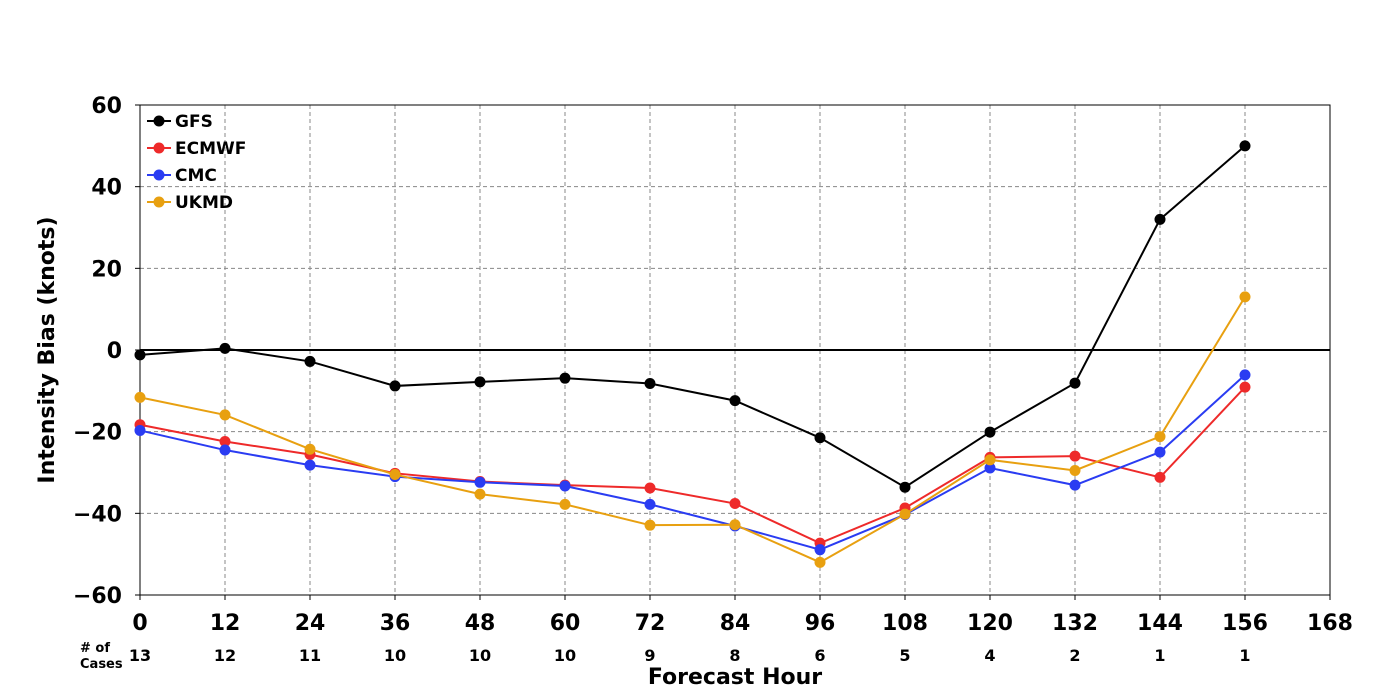 Image resolution: width=1400 pixels, height=700 pixels. Describe the element at coordinates (47, 349) in the screenshot. I see `y-axis-title: Intensity Bias (knots)` at that location.